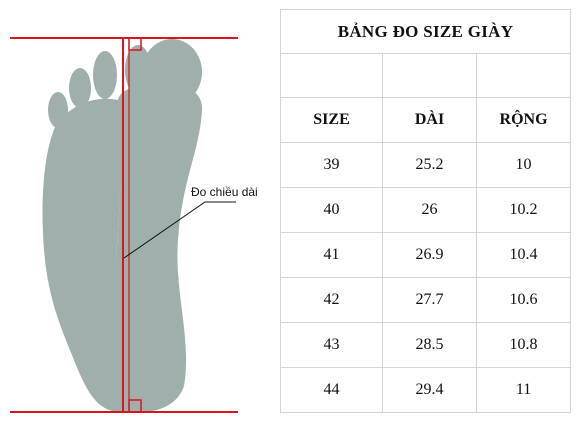 The image size is (587, 446). Describe the element at coordinates (179, 230) in the screenshot. I see `leader-line` at that location.